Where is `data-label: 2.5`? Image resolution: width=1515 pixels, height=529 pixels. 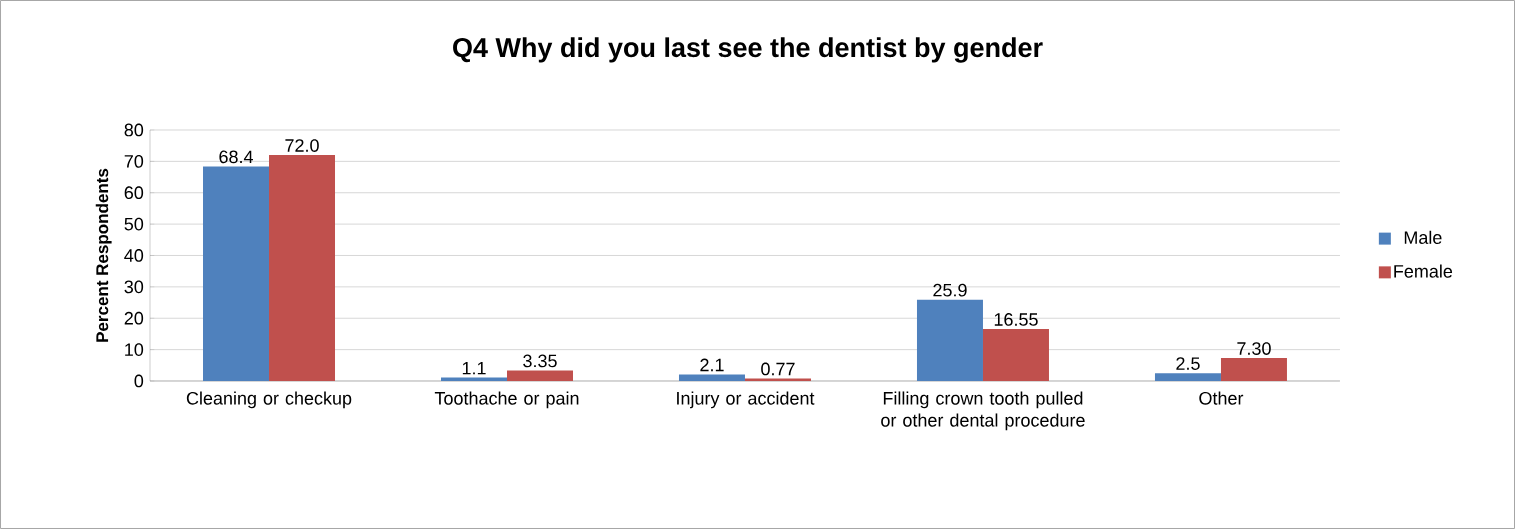
data-label: 2.5 is located at coordinates (1188, 363).